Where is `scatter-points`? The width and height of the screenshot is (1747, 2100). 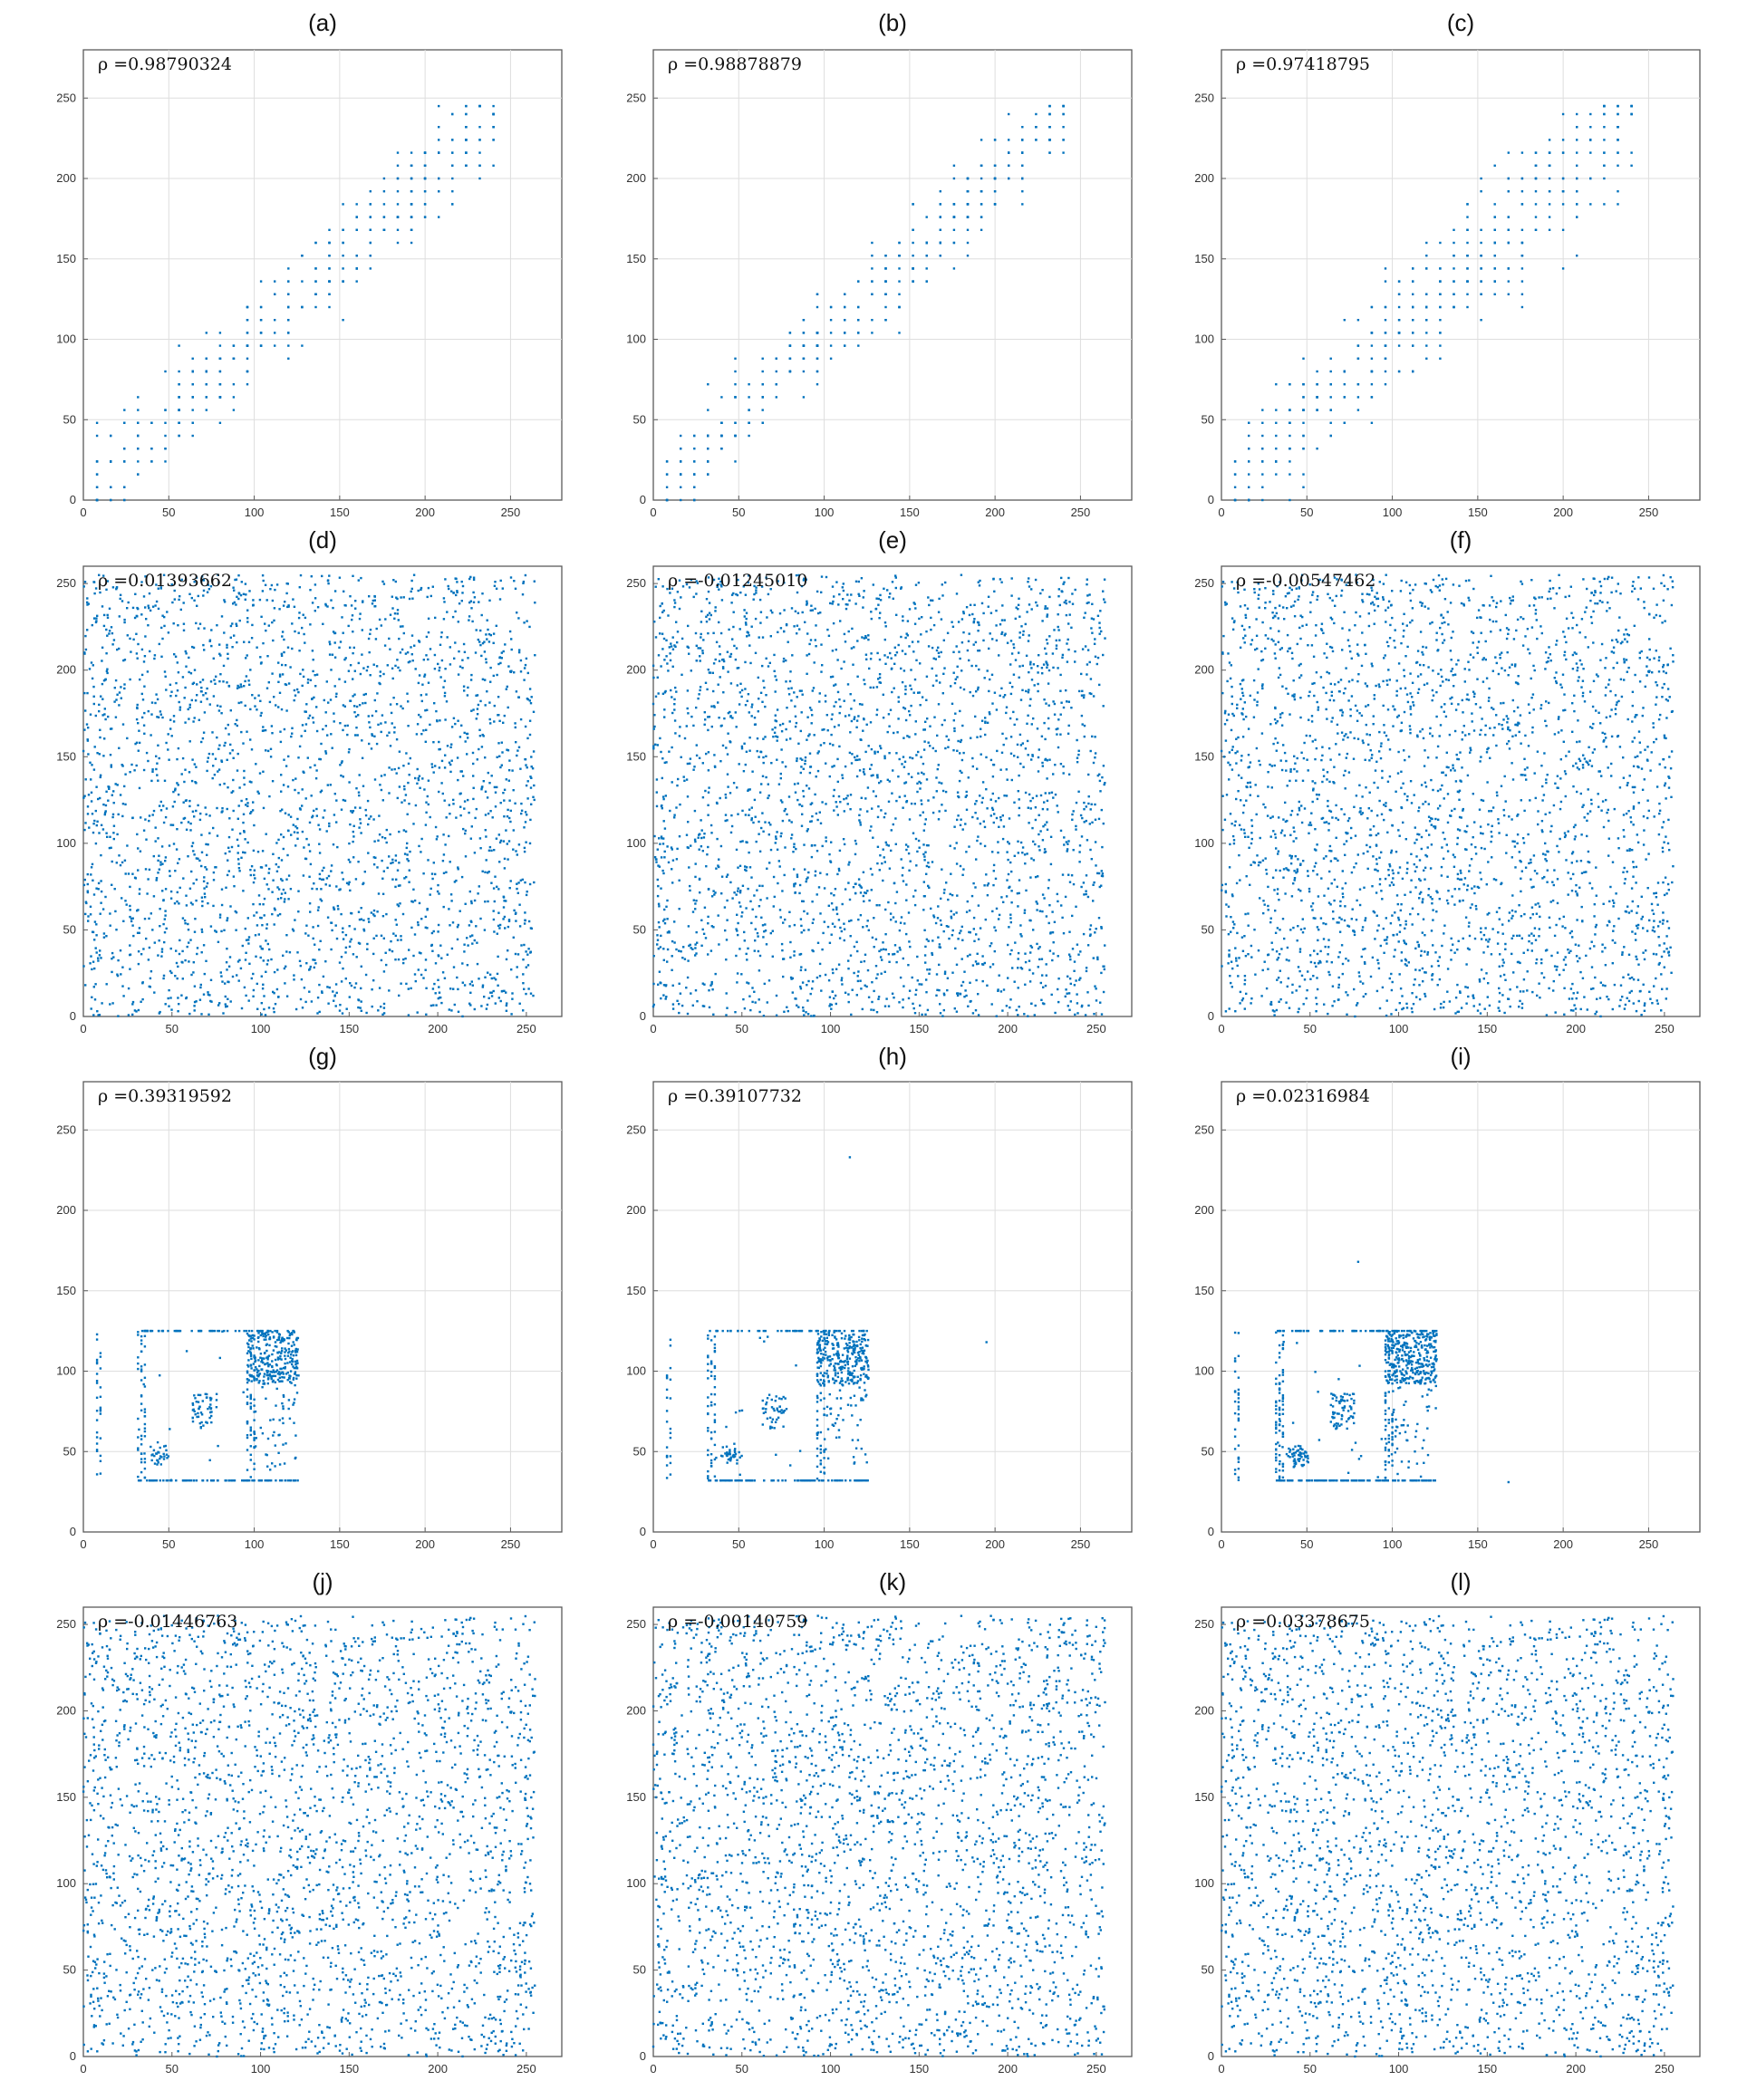 scatter-points is located at coordinates (1433, 303).